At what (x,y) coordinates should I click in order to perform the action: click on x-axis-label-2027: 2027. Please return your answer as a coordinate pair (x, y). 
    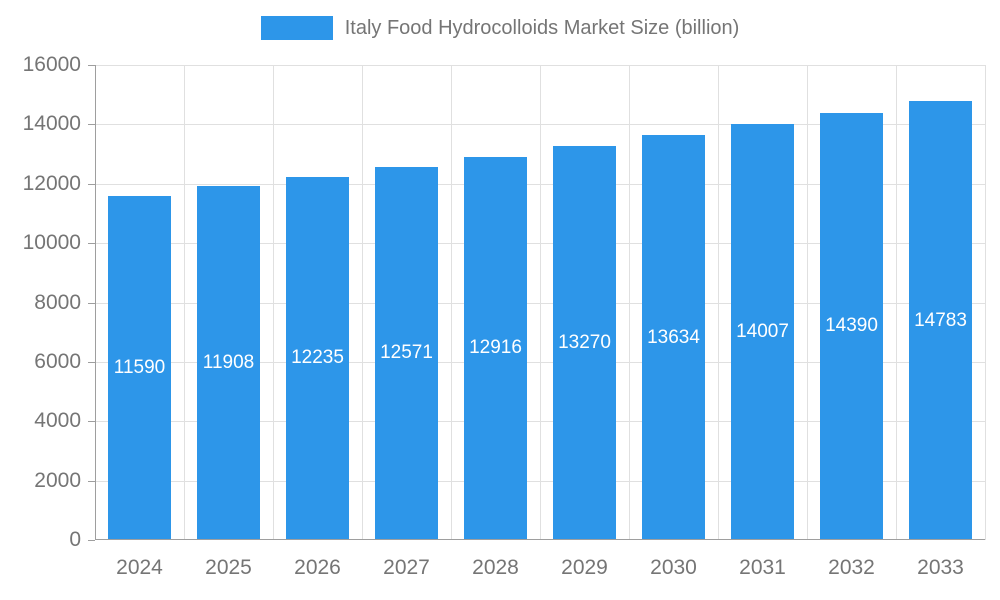
    Looking at the image, I should click on (406, 567).